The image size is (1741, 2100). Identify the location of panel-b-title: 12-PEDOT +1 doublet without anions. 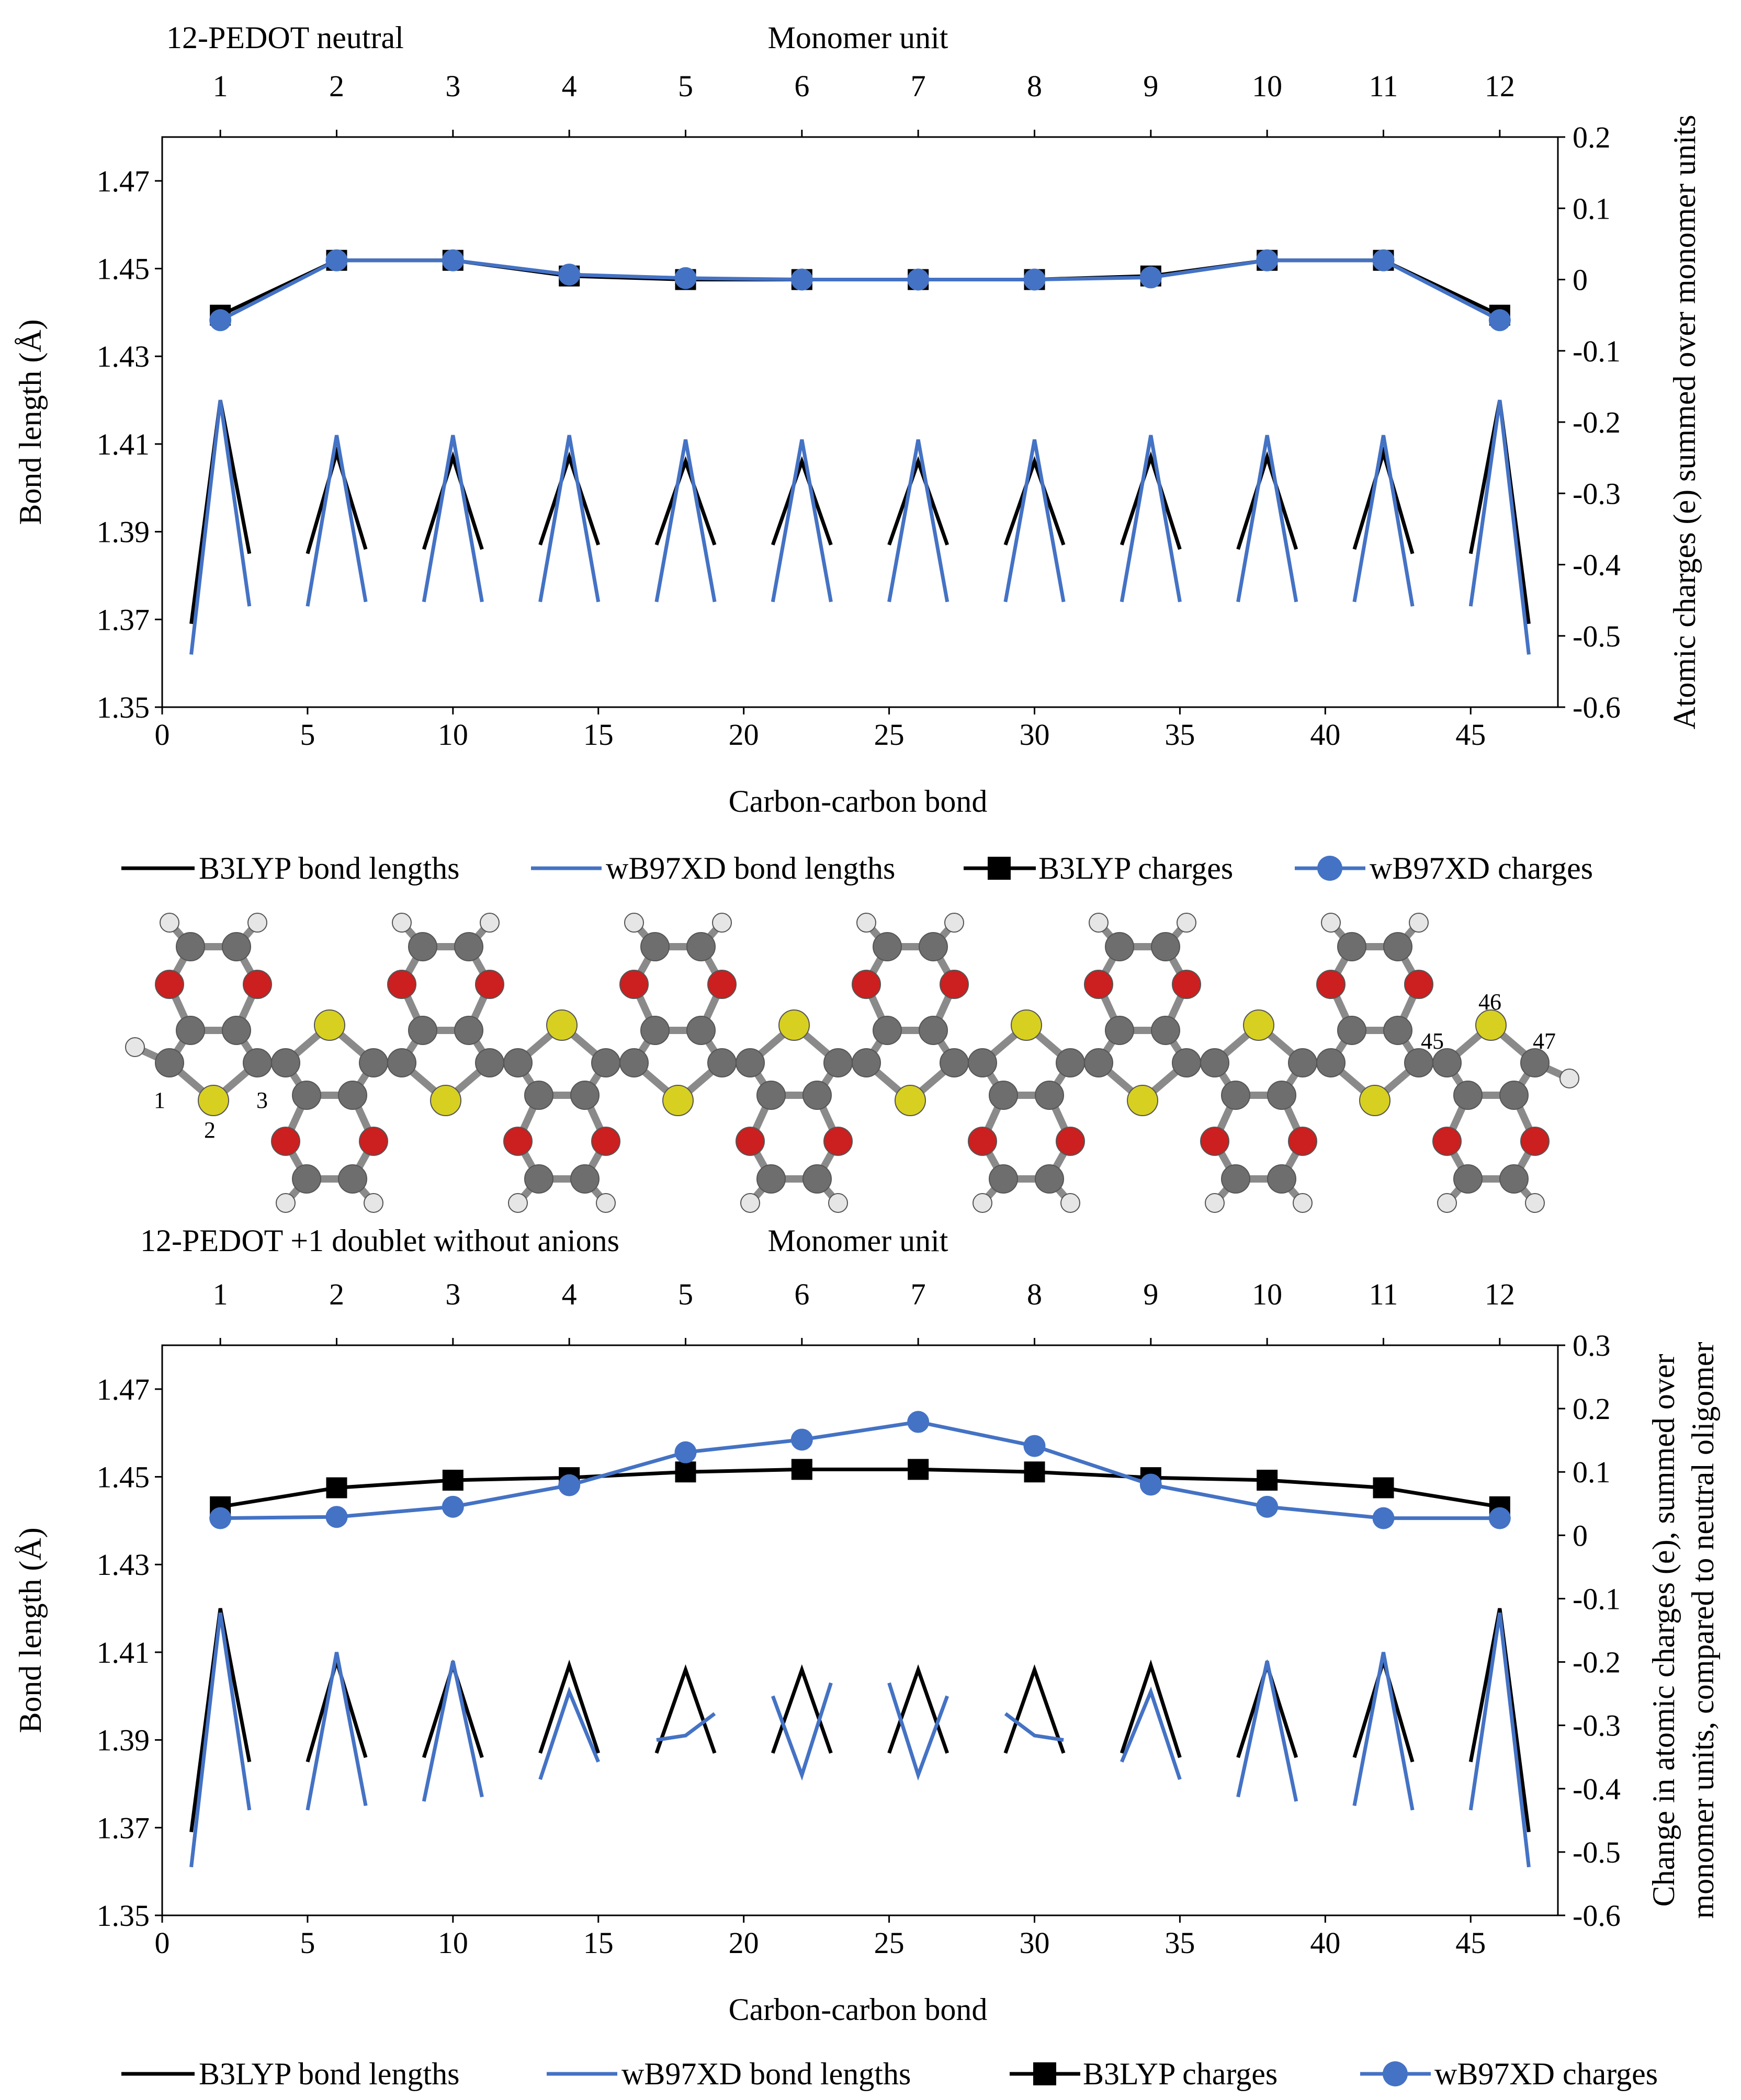
(380, 1240).